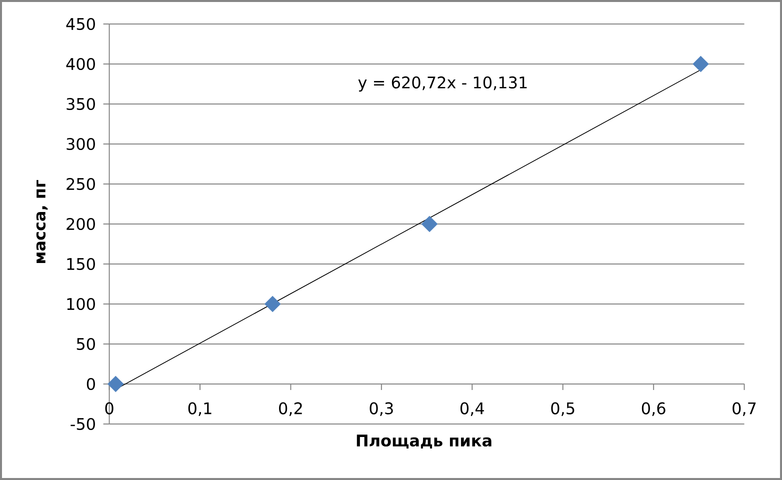  I want to click on y-tick-label: 150, so click(81, 264).